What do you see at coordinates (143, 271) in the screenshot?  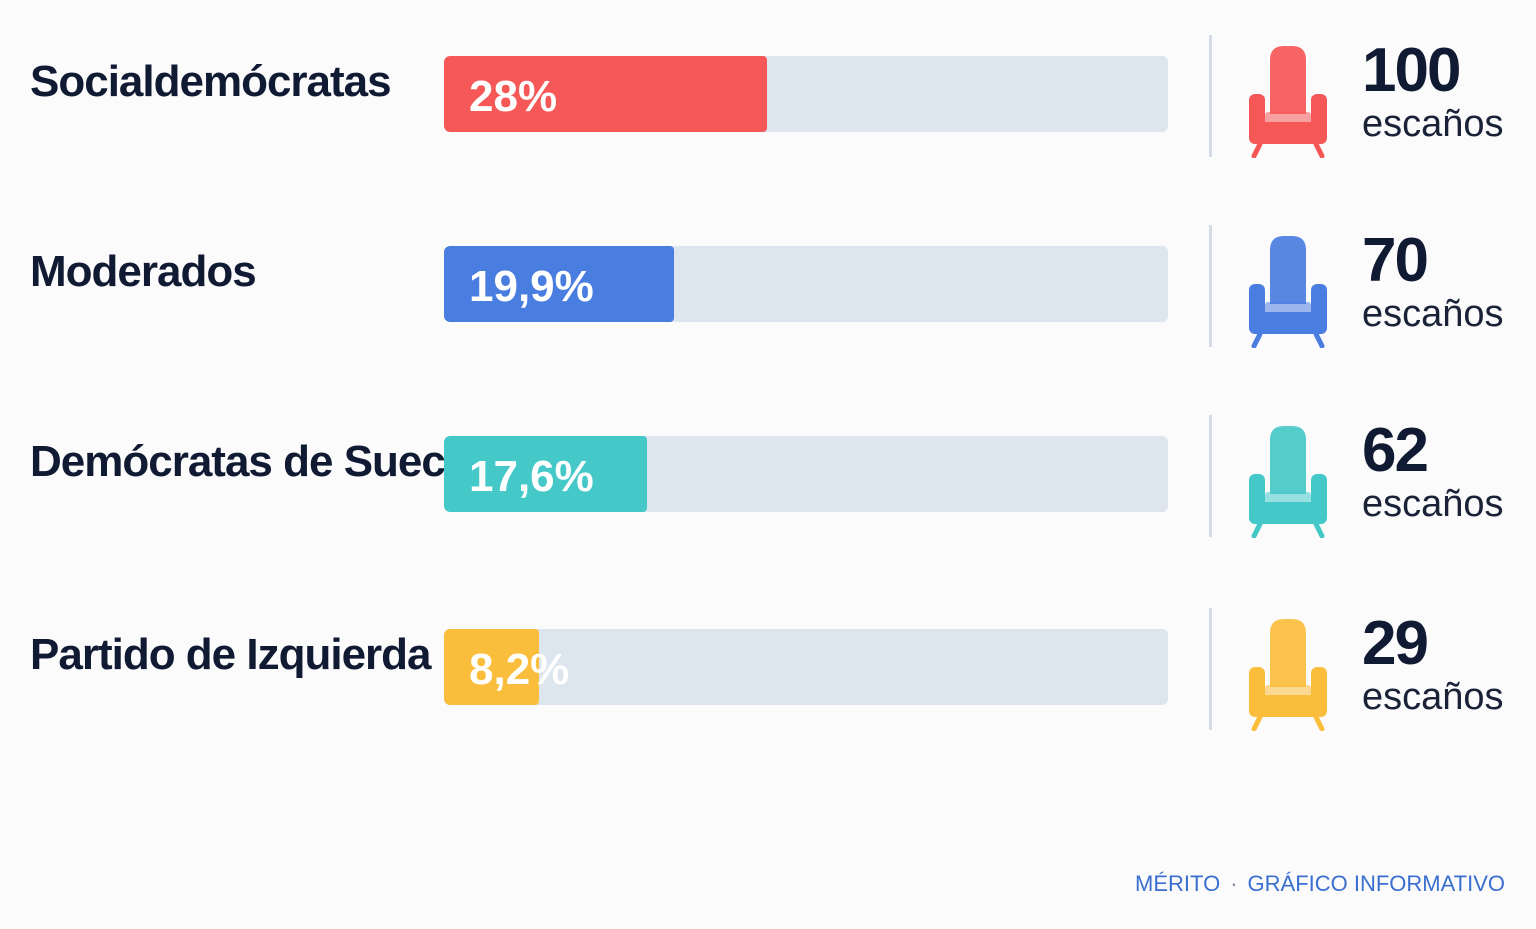 I see `party-name: Moderados` at bounding box center [143, 271].